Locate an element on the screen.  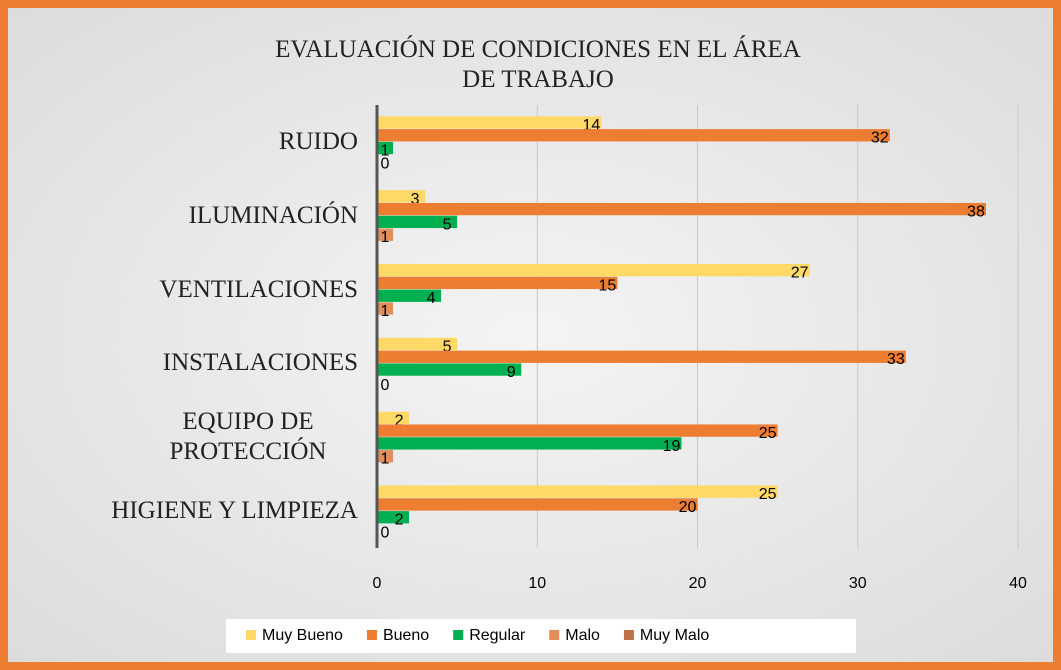
data-label: 3 is located at coordinates (415, 199).